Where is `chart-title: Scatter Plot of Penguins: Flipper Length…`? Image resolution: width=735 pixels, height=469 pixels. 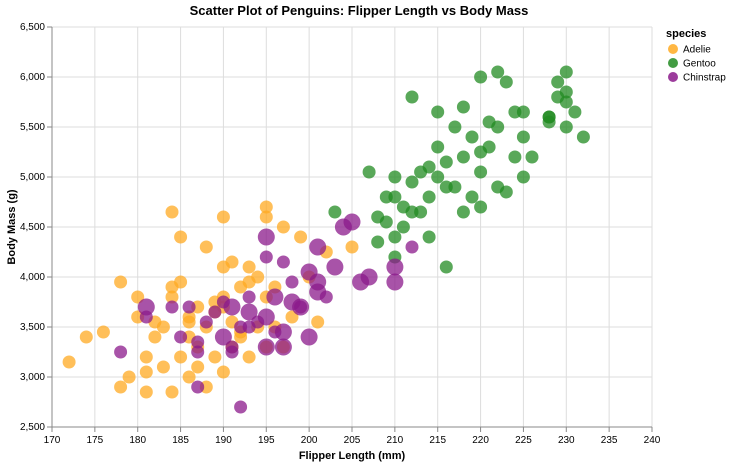
chart-title: Scatter Plot of Penguins: Flipper Length… is located at coordinates (359, 10).